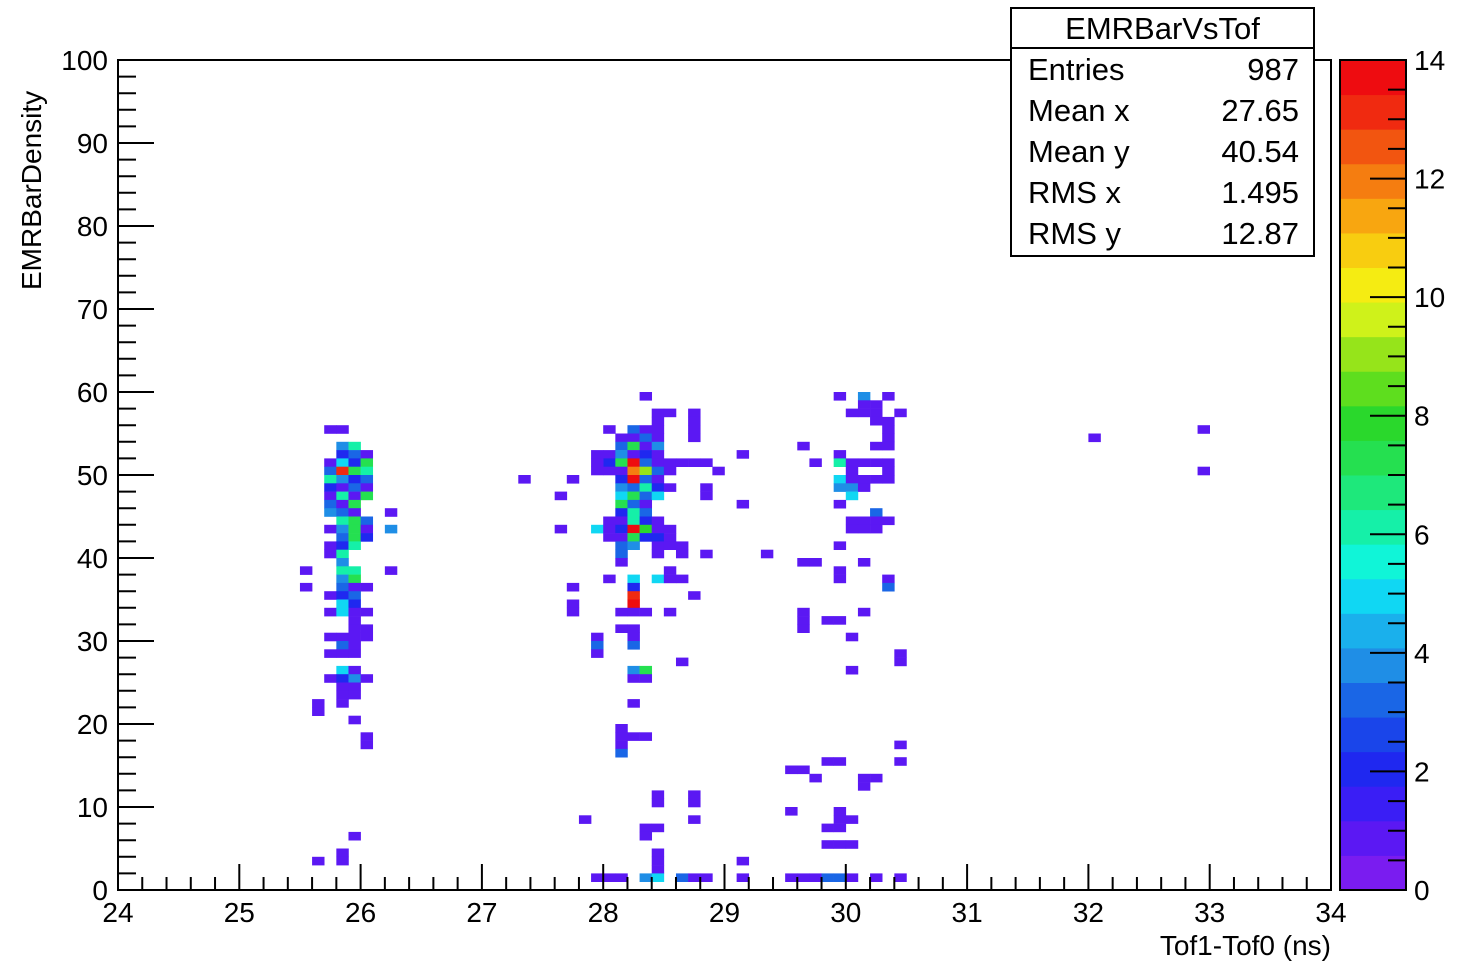  Describe the element at coordinates (107, 475) in the screenshot. I see `y-axis: 0 10 20 30 40 50 60 70 80 90 100` at that location.